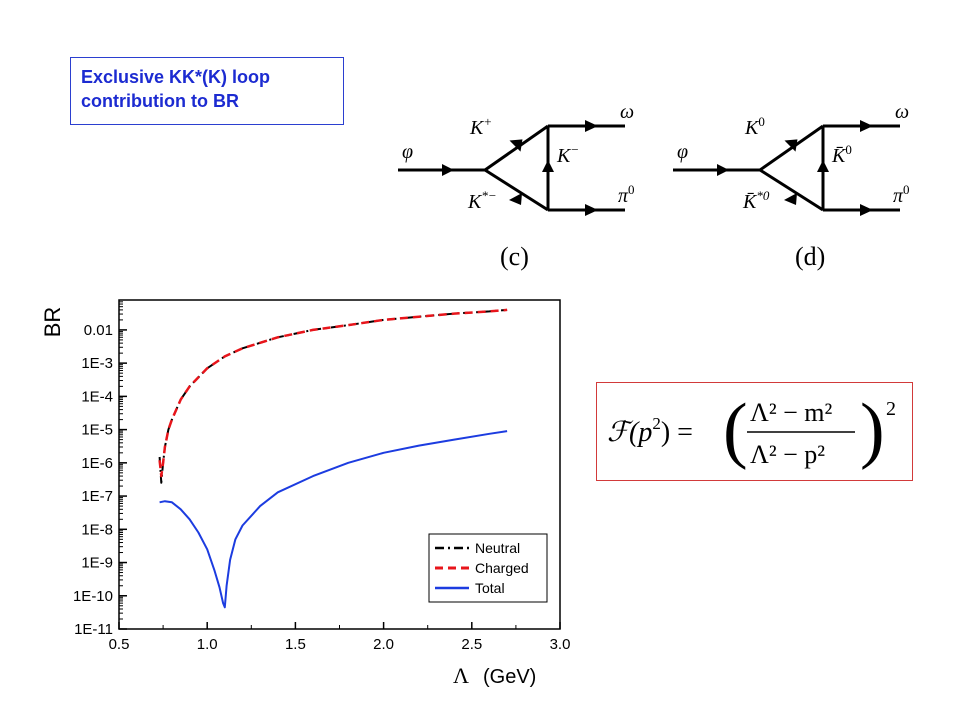 Image resolution: width=960 pixels, height=720 pixels. I want to click on c-top-label: K+, so click(480, 126).